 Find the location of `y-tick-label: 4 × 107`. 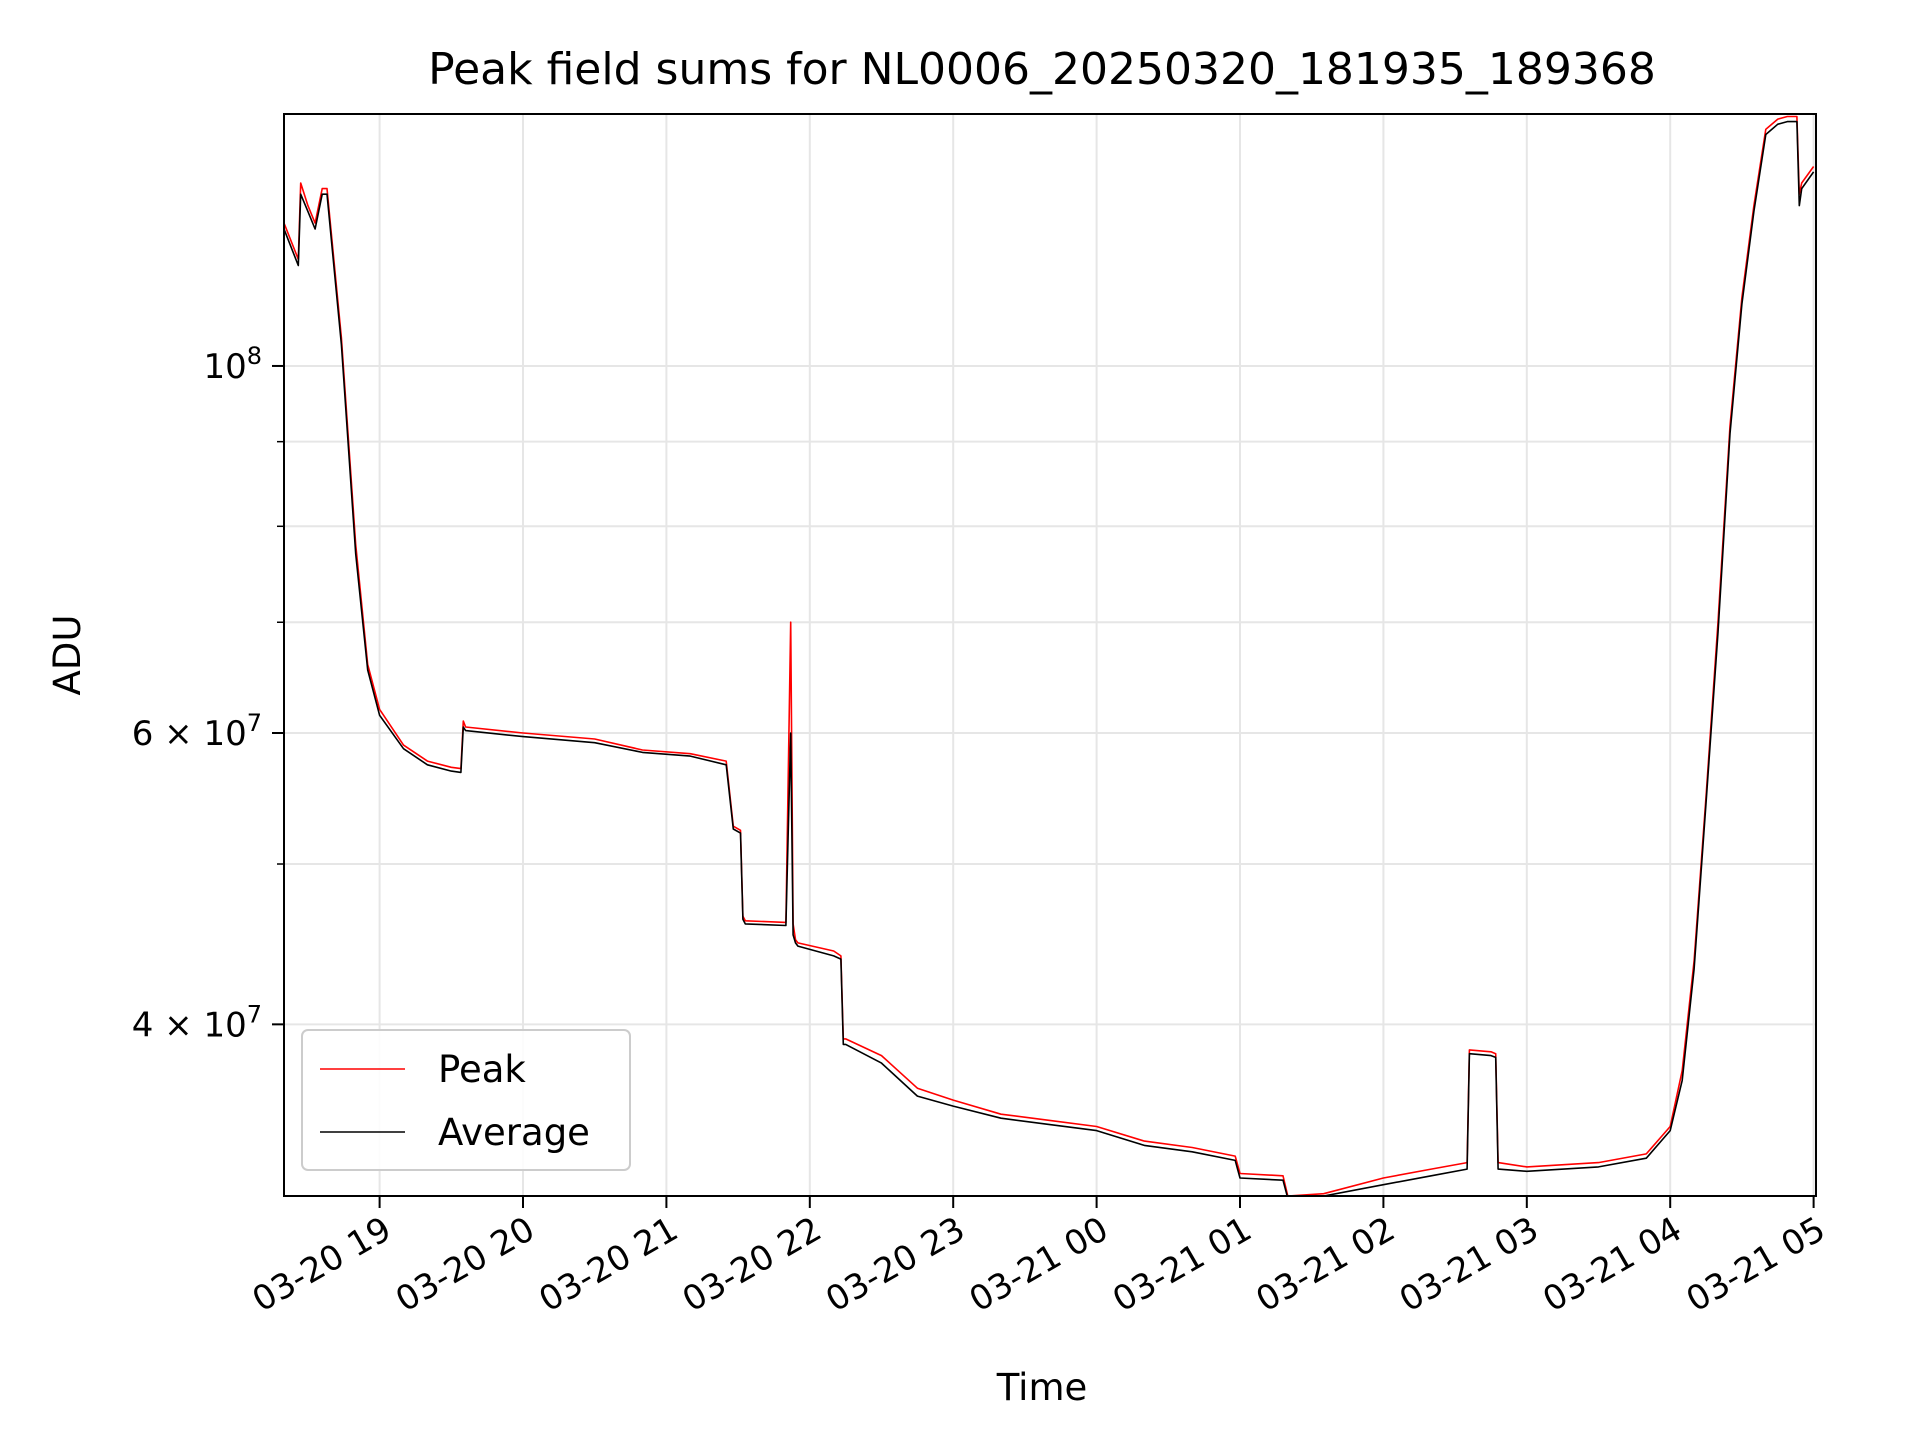

y-tick-label: 4 × 107 is located at coordinates (197, 1022).